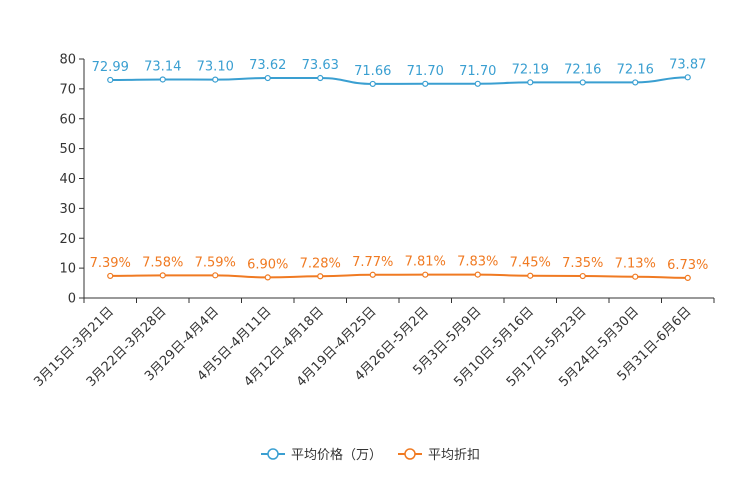 Image resolution: width=744 pixels, height=500 pixels. Describe the element at coordinates (454, 455) in the screenshot. I see `legend-2-label: 平均折扣` at that location.